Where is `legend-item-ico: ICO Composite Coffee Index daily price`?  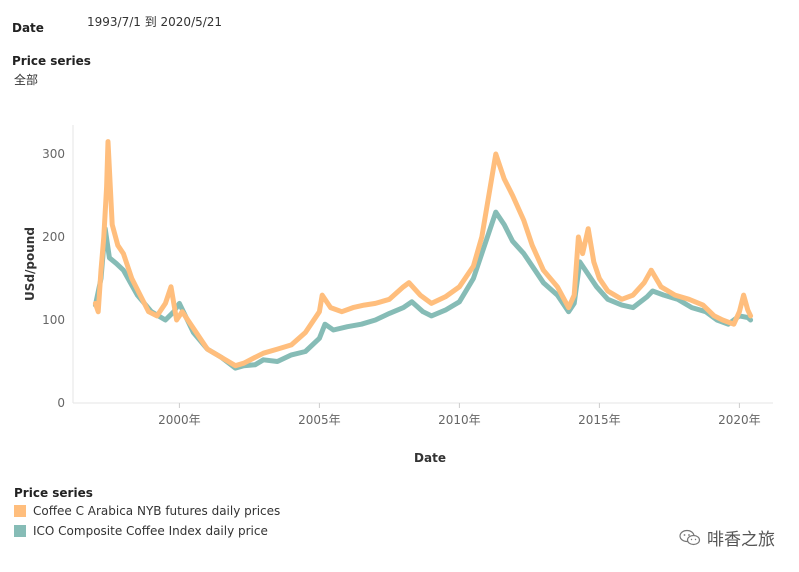 legend-item-ico: ICO Composite Coffee Index daily price is located at coordinates (141, 531).